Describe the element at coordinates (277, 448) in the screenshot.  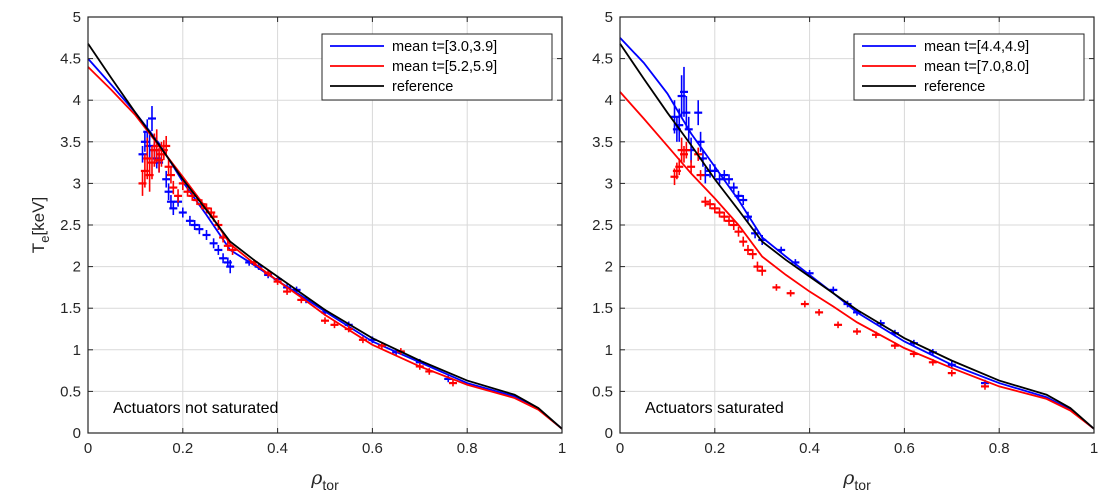
I see `x-tick-label: 0.4` at that location.